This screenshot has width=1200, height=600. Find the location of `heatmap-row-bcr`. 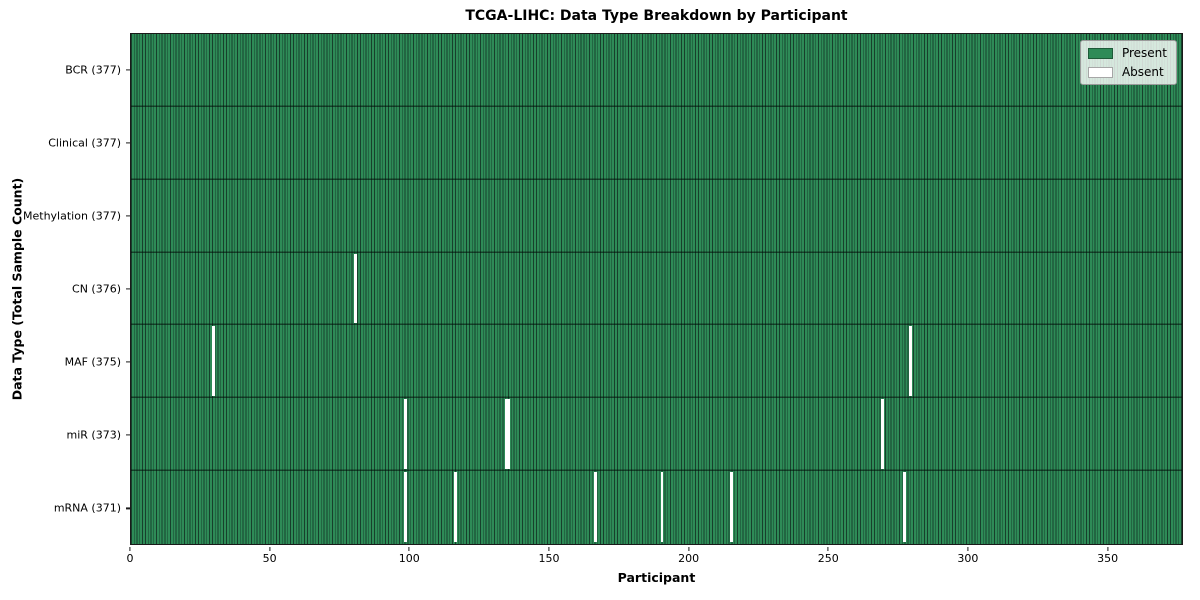

heatmap-row-bcr is located at coordinates (656, 70).